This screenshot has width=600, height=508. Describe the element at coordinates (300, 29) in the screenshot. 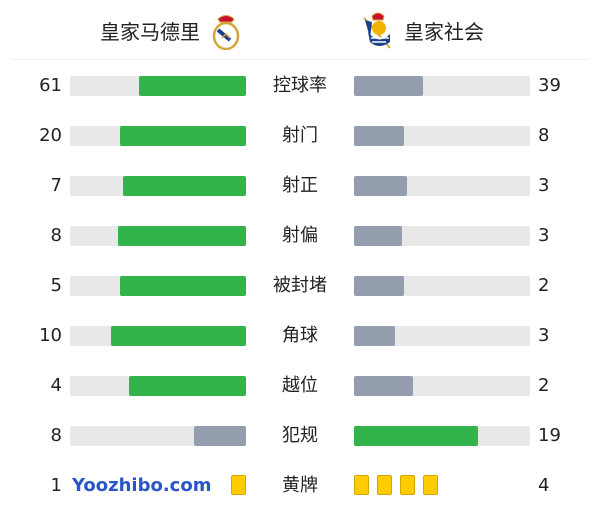

I see `match-header: 皇家马德里 皇家社会` at that location.